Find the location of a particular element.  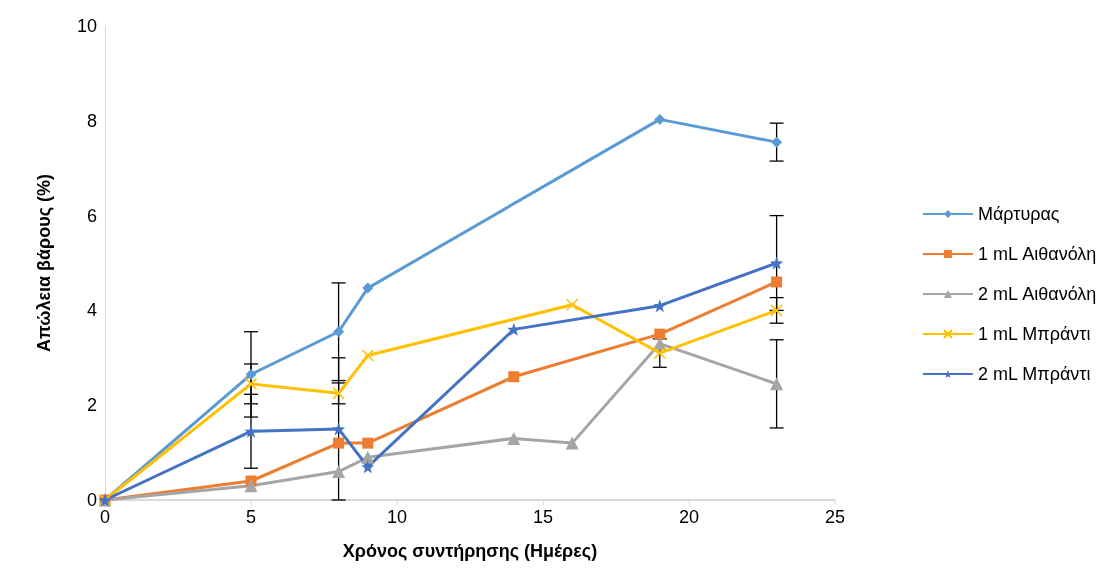

y-tick-label: 6 is located at coordinates (91, 215).